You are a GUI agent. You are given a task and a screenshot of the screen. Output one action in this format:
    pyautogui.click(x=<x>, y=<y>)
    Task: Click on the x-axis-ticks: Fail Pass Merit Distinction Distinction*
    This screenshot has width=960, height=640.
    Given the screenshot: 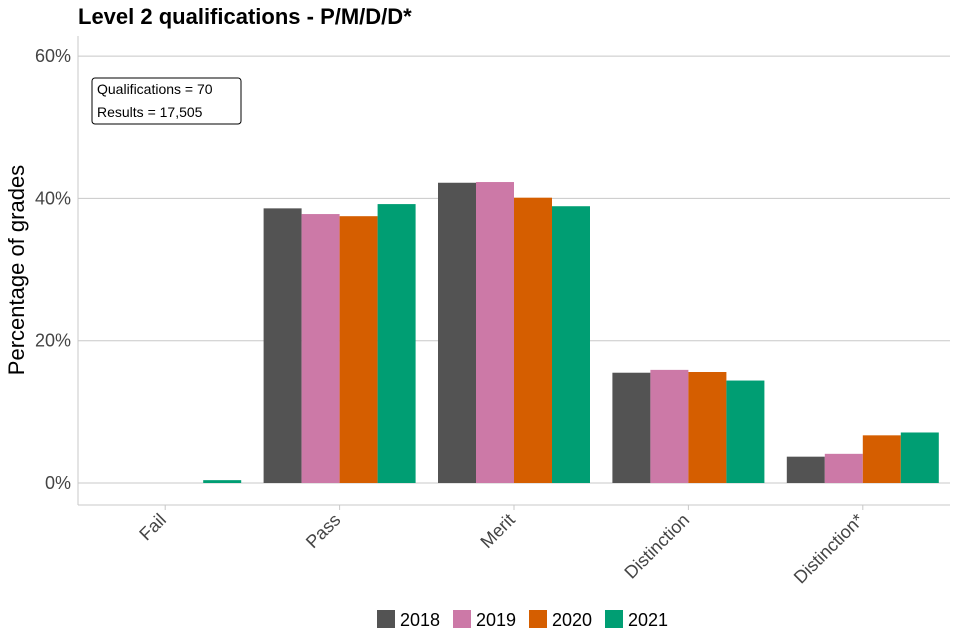 What is the action you would take?
    pyautogui.click(x=501, y=546)
    